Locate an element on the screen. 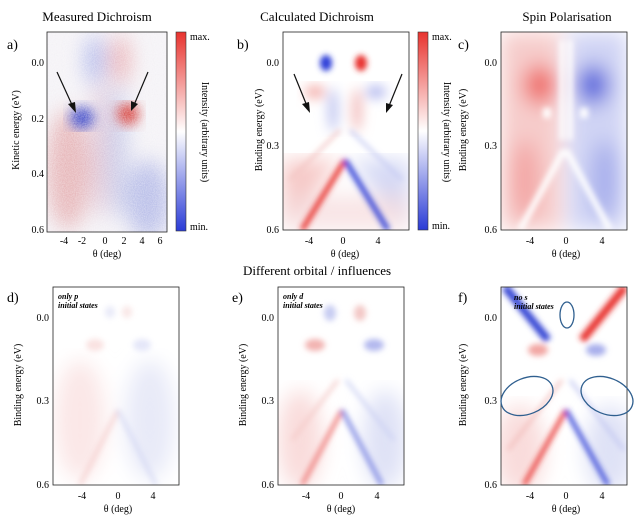  panel-b-xlabel: θ (deg) is located at coordinates (345, 254).